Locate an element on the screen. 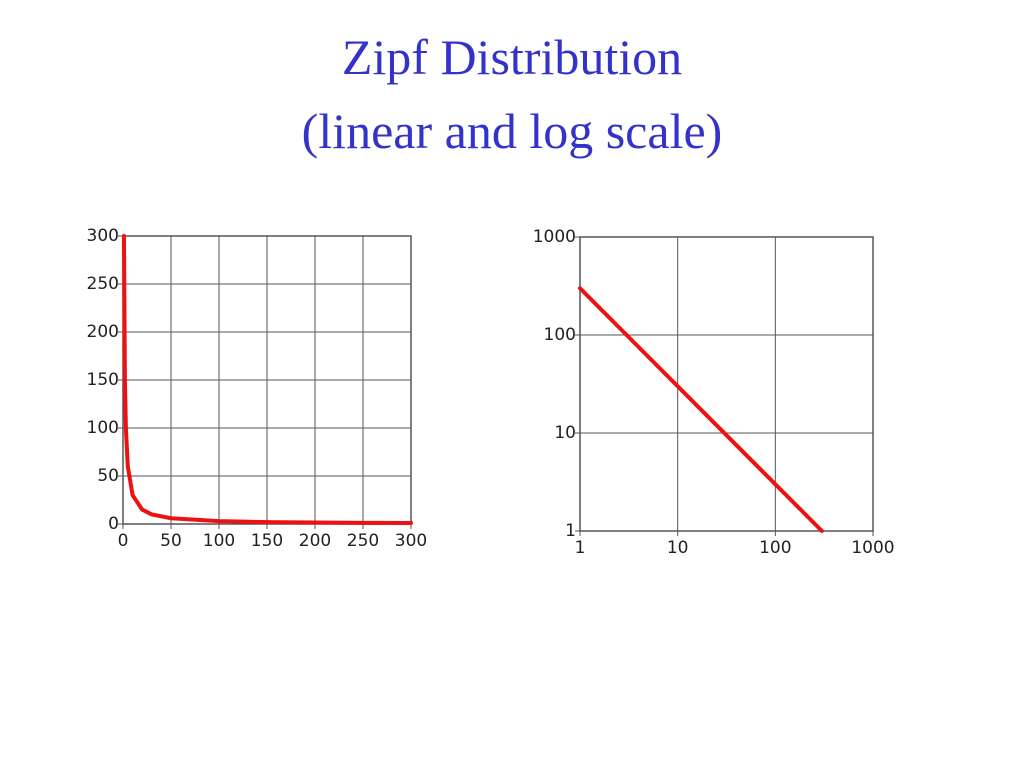 The height and width of the screenshot is (768, 1024). y-tick-label: 10 is located at coordinates (565, 433).